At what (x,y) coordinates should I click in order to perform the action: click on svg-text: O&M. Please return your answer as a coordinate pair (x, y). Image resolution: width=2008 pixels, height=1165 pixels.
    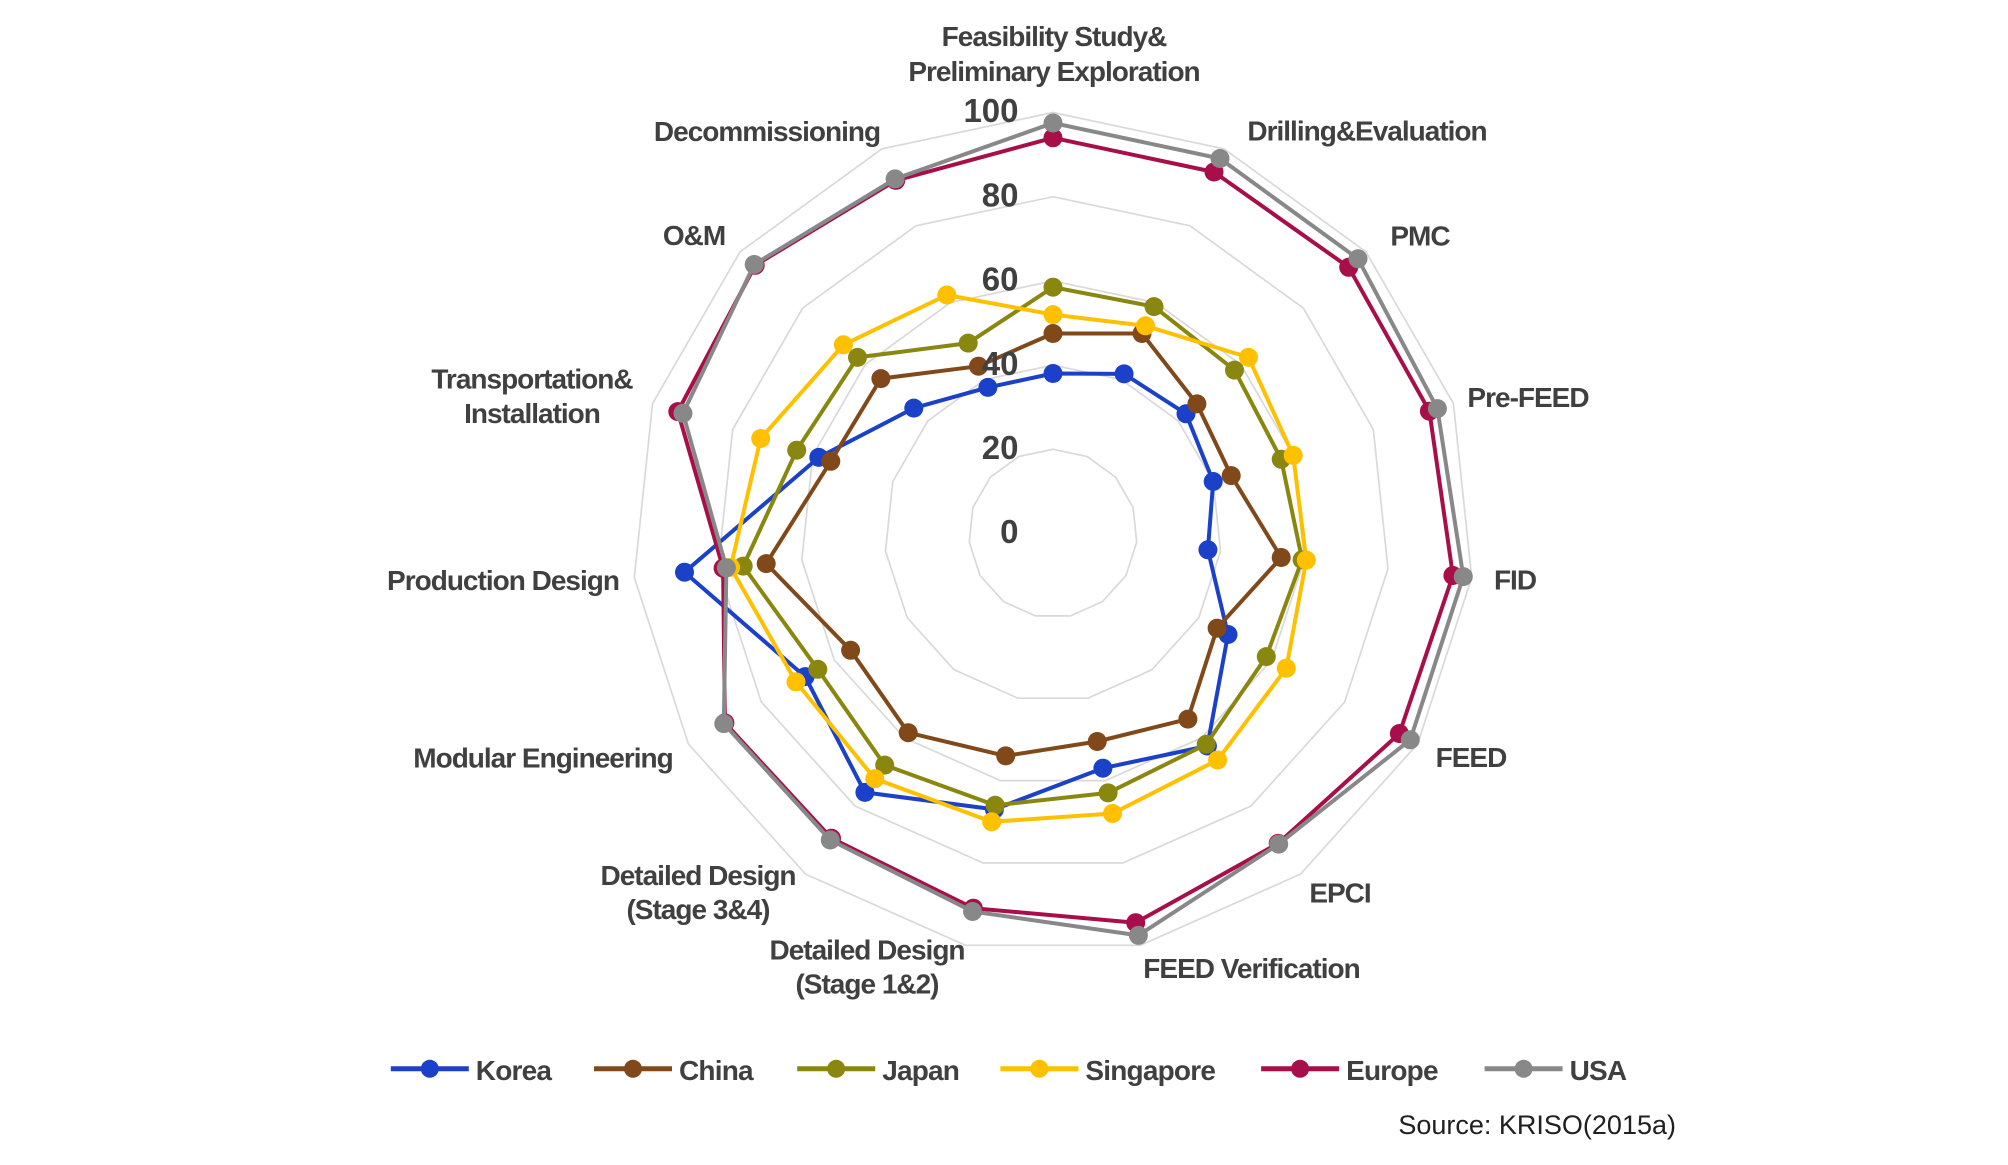
    Looking at the image, I should click on (694, 235).